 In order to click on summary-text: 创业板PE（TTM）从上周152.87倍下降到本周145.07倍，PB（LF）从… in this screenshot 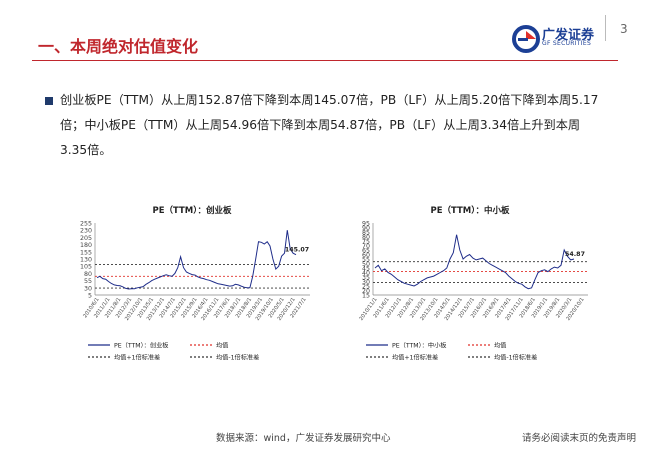, I will do `click(329, 125)`.